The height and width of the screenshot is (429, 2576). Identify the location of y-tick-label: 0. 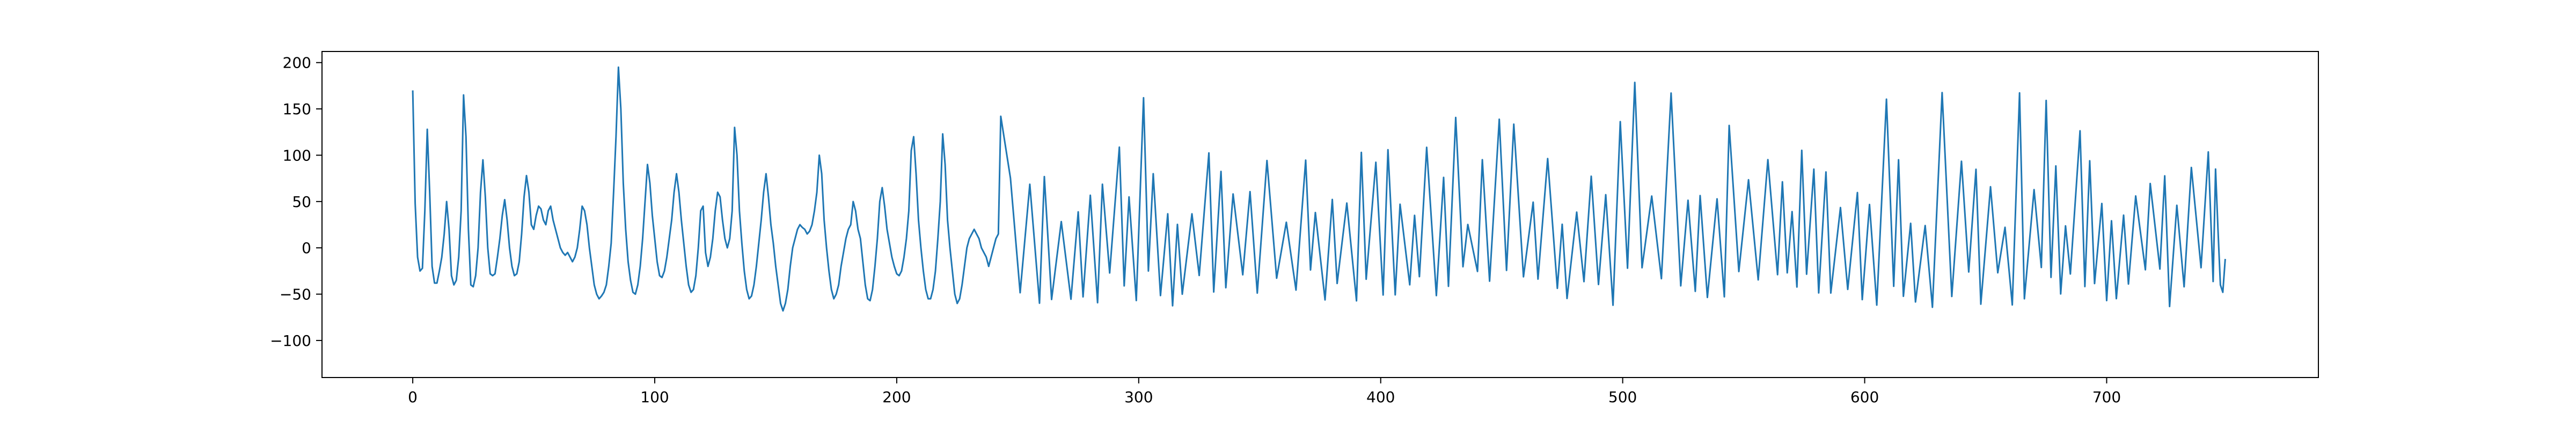
(306, 248).